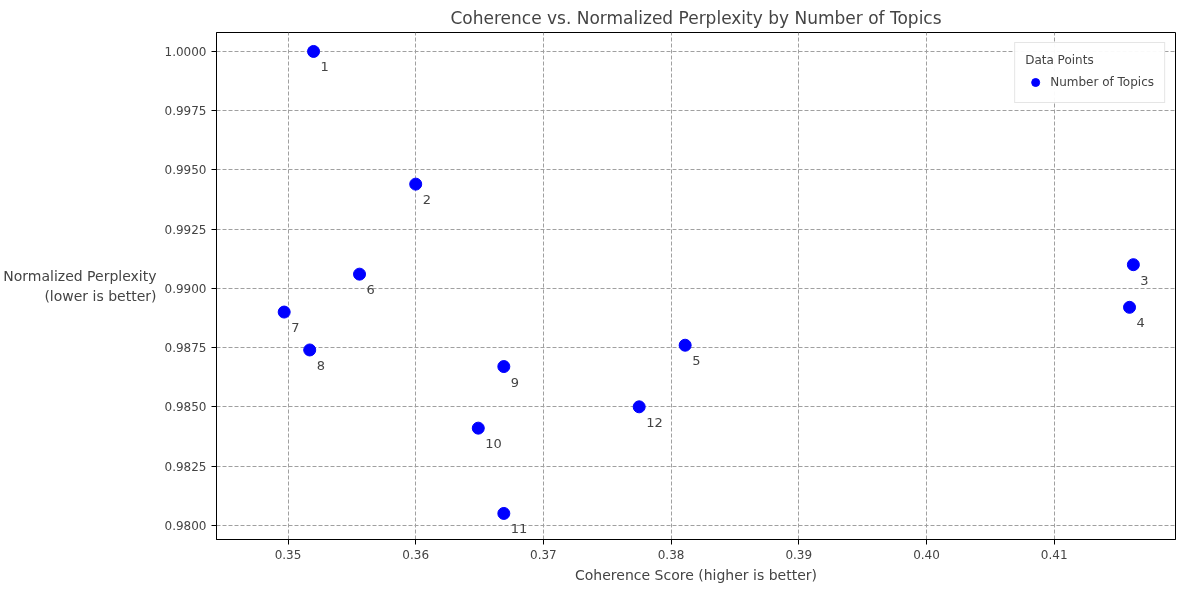 Image resolution: width=1189 pixels, height=590 pixels. Describe the element at coordinates (799, 554) in the screenshot. I see `x-tick-label: 0.39` at that location.